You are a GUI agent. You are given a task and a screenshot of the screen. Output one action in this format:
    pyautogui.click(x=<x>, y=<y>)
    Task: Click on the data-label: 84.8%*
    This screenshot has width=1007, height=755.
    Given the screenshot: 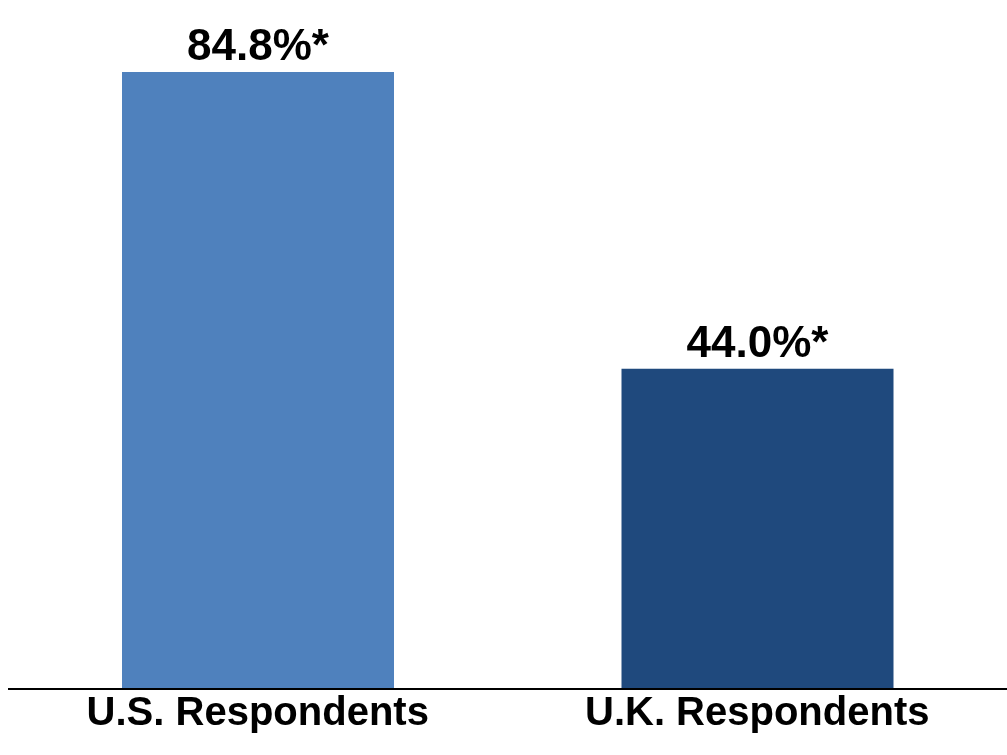 What is the action you would take?
    pyautogui.click(x=258, y=44)
    